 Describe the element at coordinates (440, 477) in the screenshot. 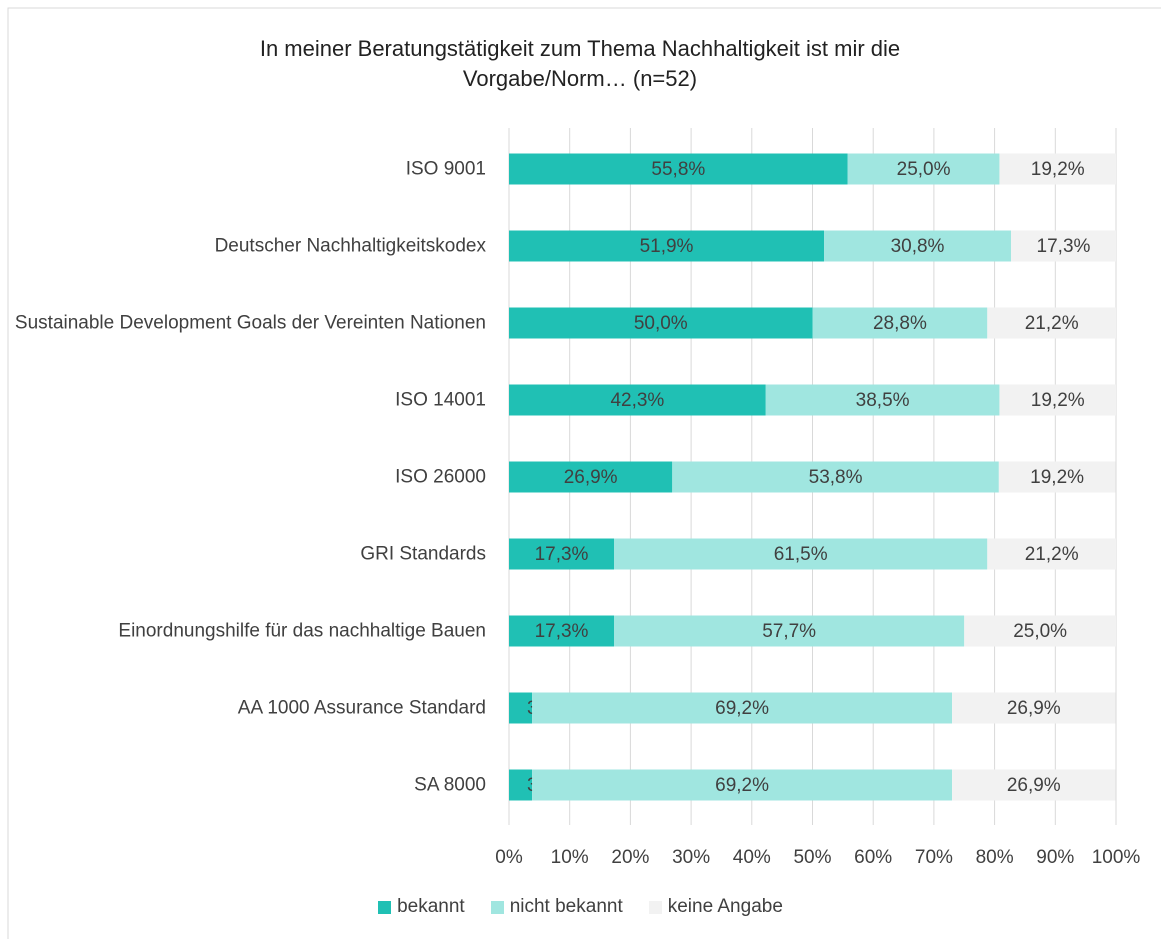

I see `category-label: ISO 26000` at that location.